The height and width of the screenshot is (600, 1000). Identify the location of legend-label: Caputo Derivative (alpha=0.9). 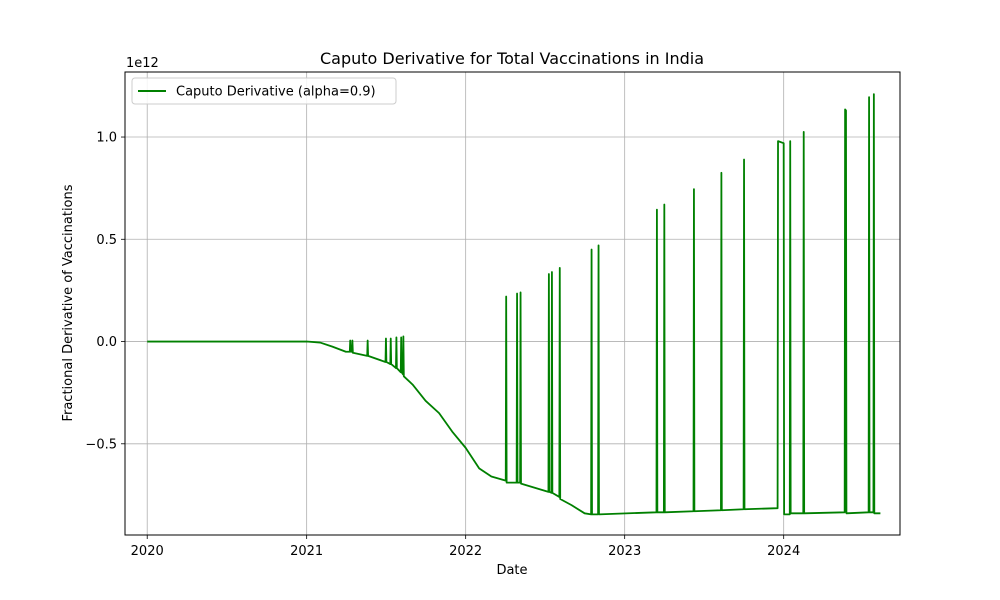
(276, 92).